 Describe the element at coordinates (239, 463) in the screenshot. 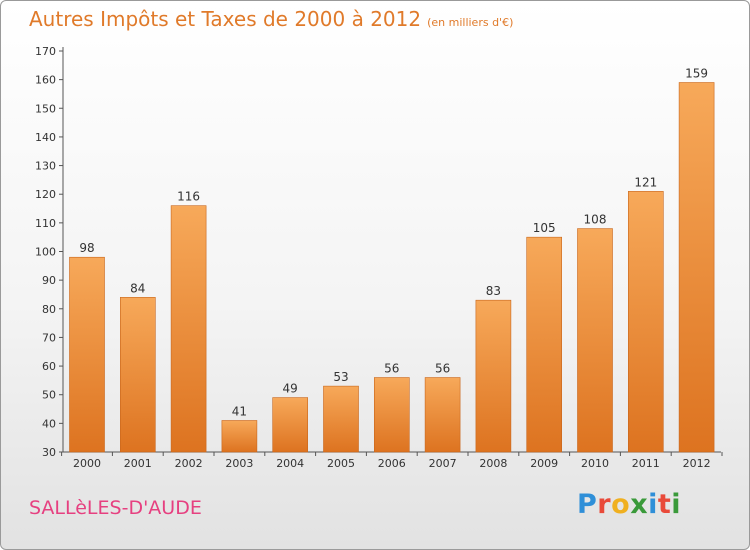

I see `x-tick-label-2003: 2003` at that location.